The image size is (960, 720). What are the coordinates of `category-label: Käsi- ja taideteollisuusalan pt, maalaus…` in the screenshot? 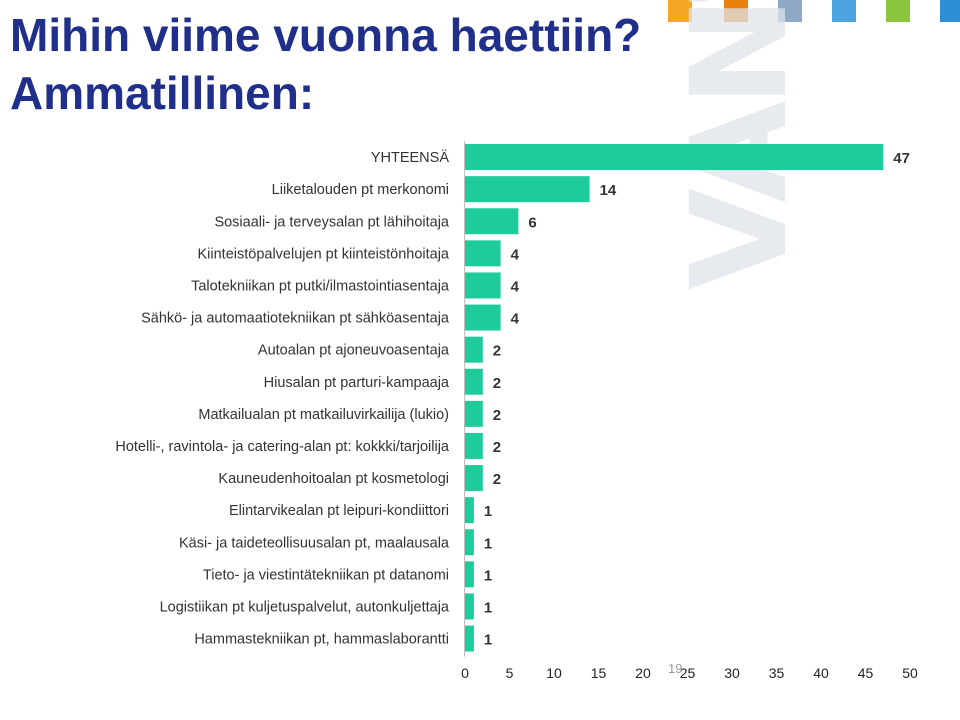 It's located at (314, 543).